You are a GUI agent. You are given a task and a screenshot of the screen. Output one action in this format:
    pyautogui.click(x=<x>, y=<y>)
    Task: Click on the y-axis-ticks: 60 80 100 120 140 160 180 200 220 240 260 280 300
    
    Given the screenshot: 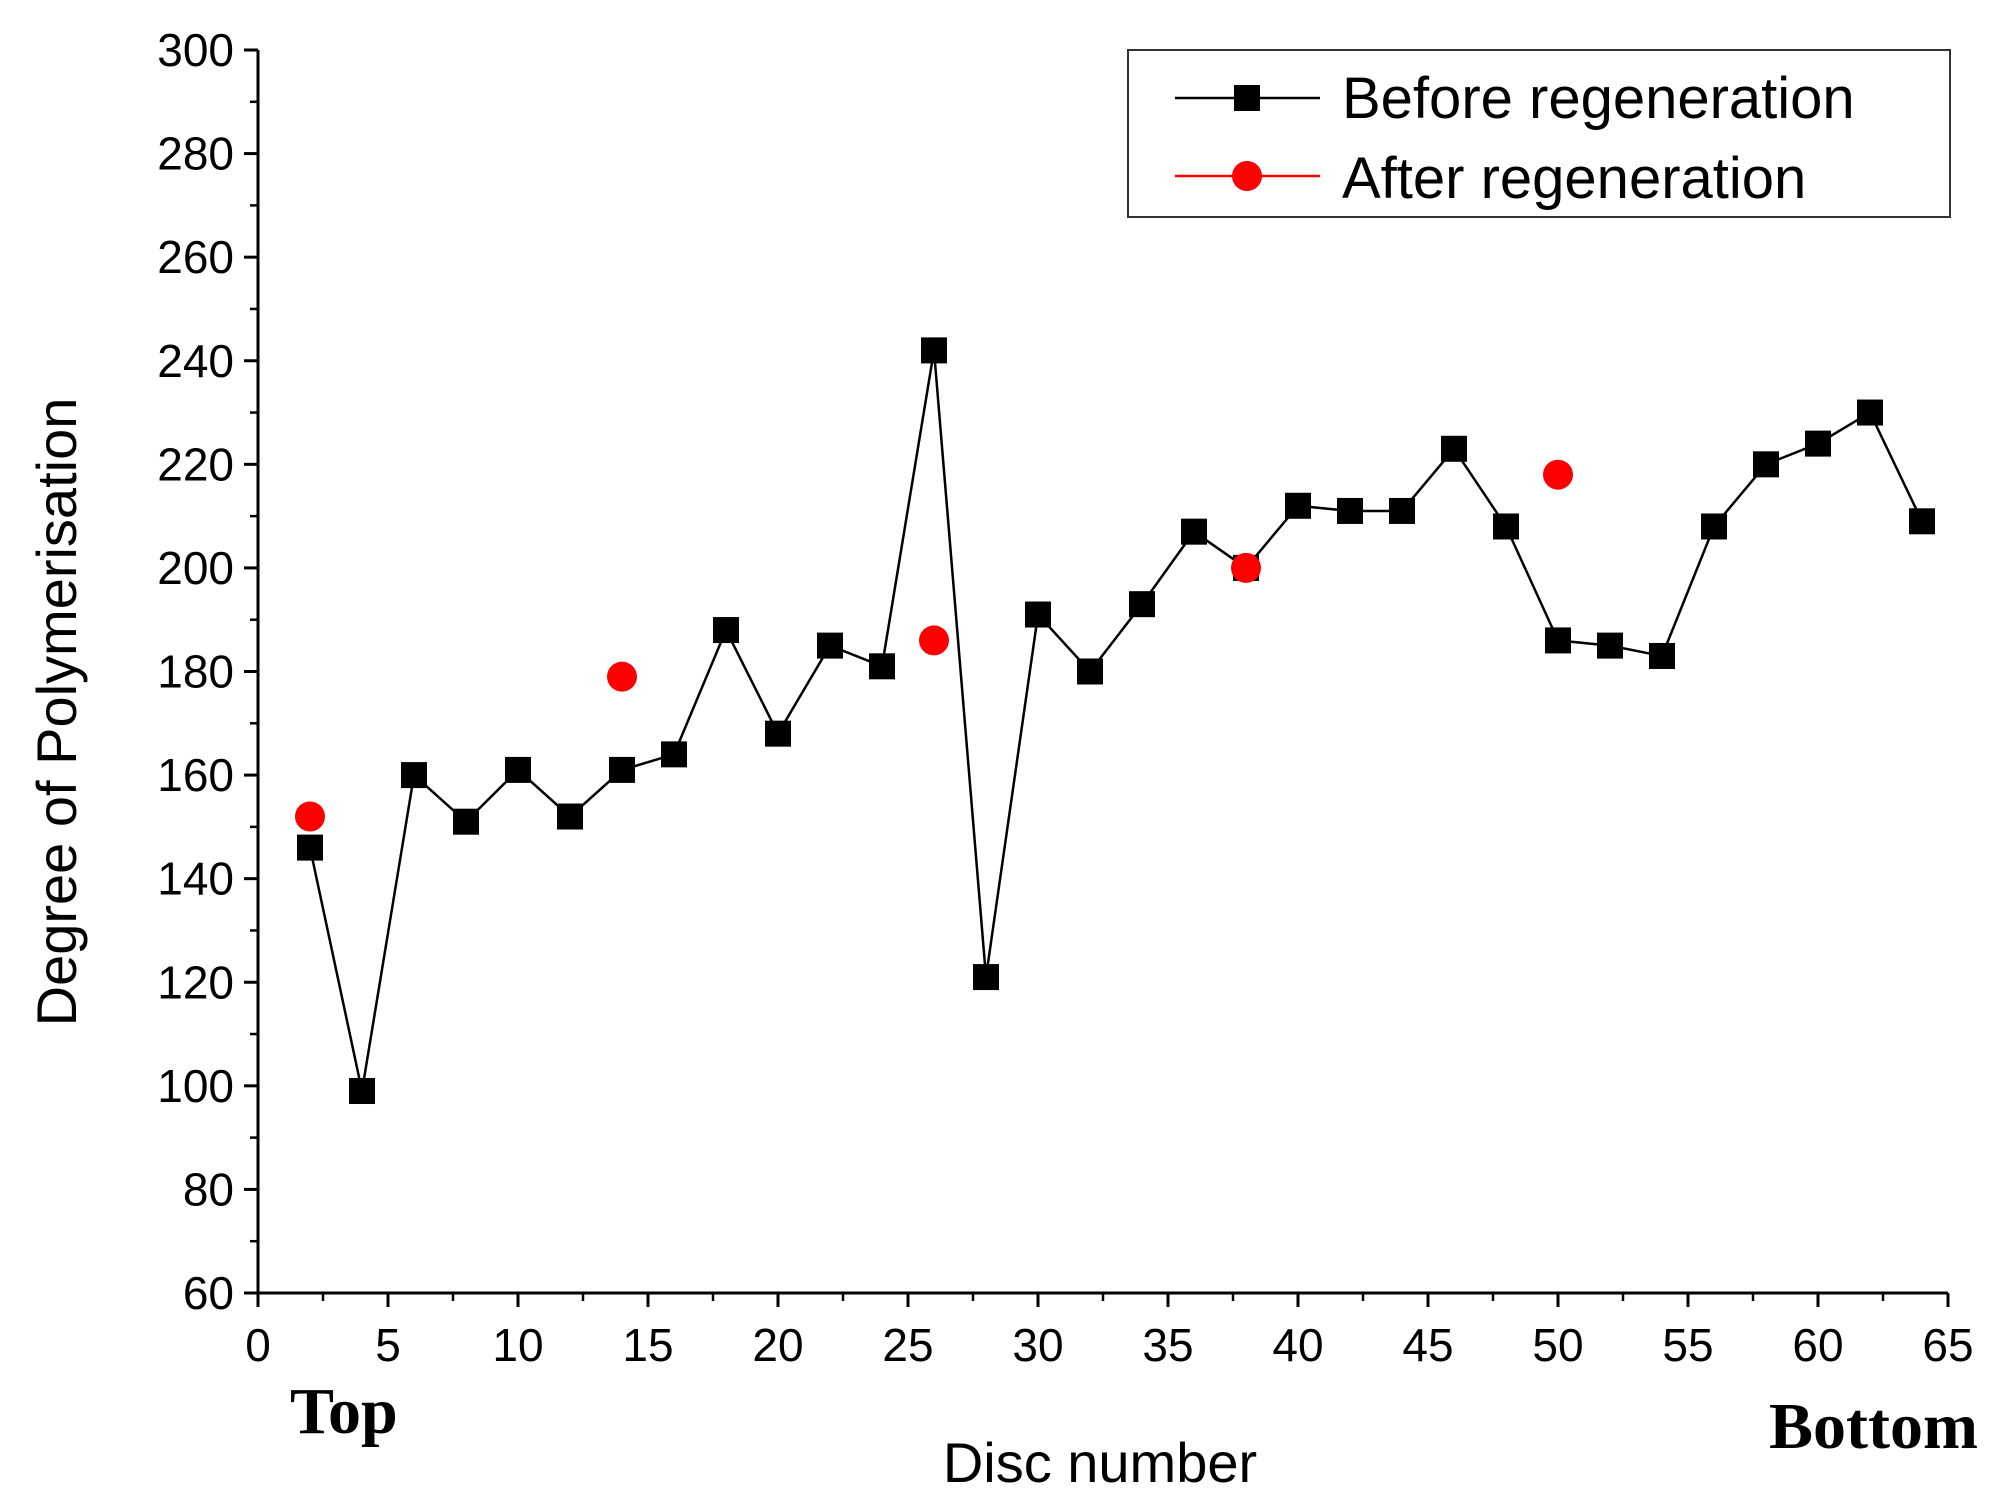 What is the action you would take?
    pyautogui.click(x=207, y=671)
    